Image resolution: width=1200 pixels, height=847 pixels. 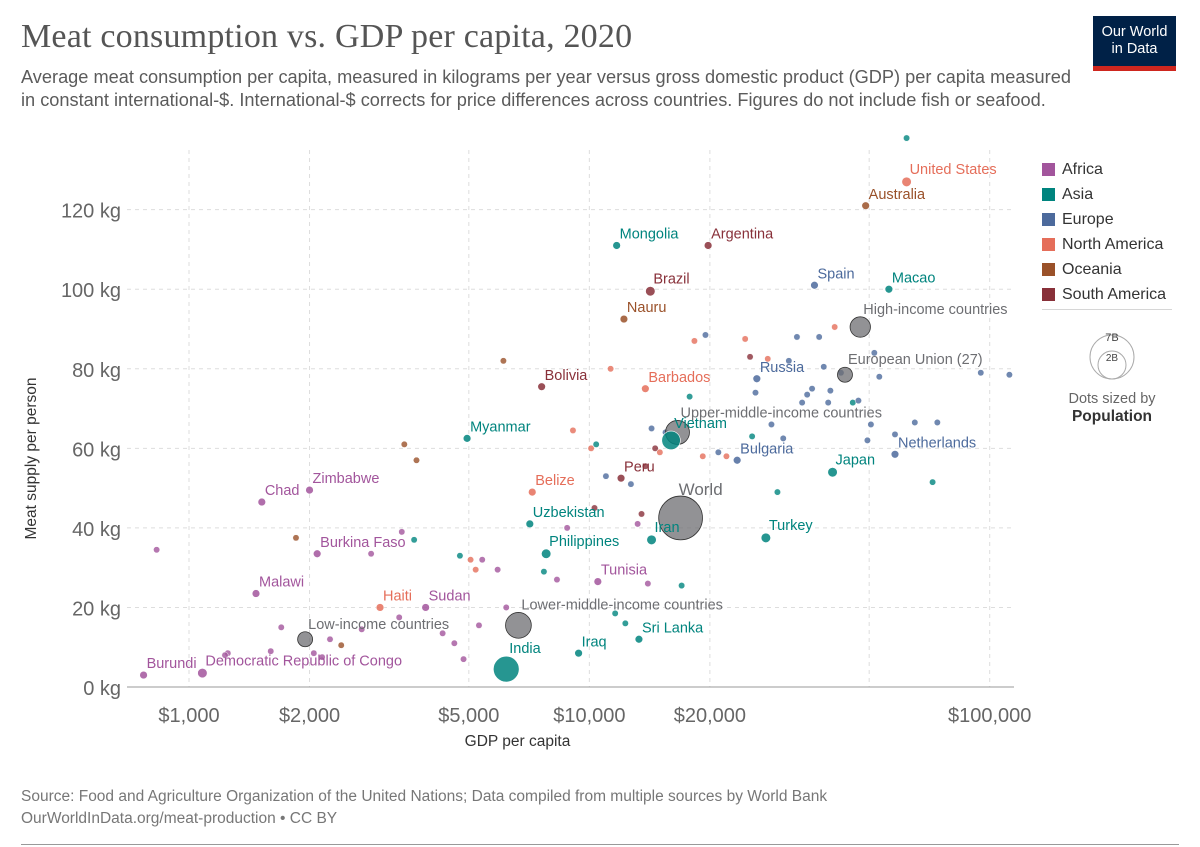 I want to click on size-label-large: 7B, so click(x=1111, y=338).